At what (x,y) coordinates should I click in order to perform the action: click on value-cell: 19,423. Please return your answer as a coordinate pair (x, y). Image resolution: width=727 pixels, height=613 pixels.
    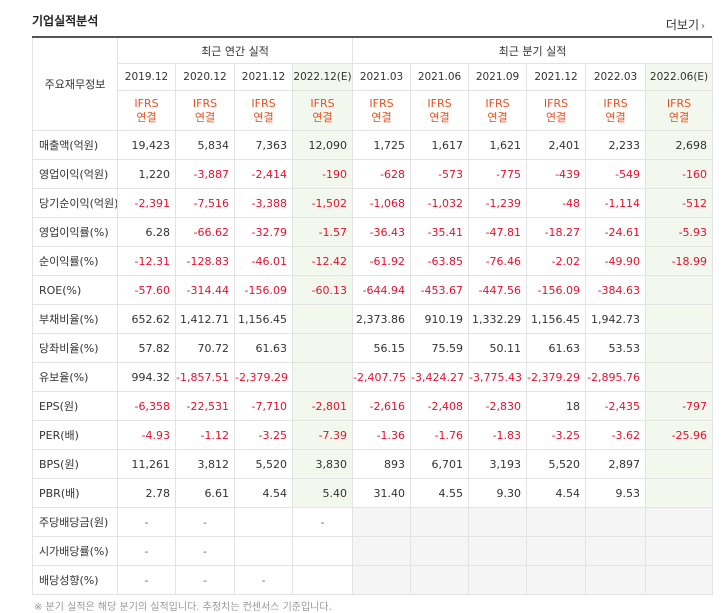
    Looking at the image, I should click on (146, 145).